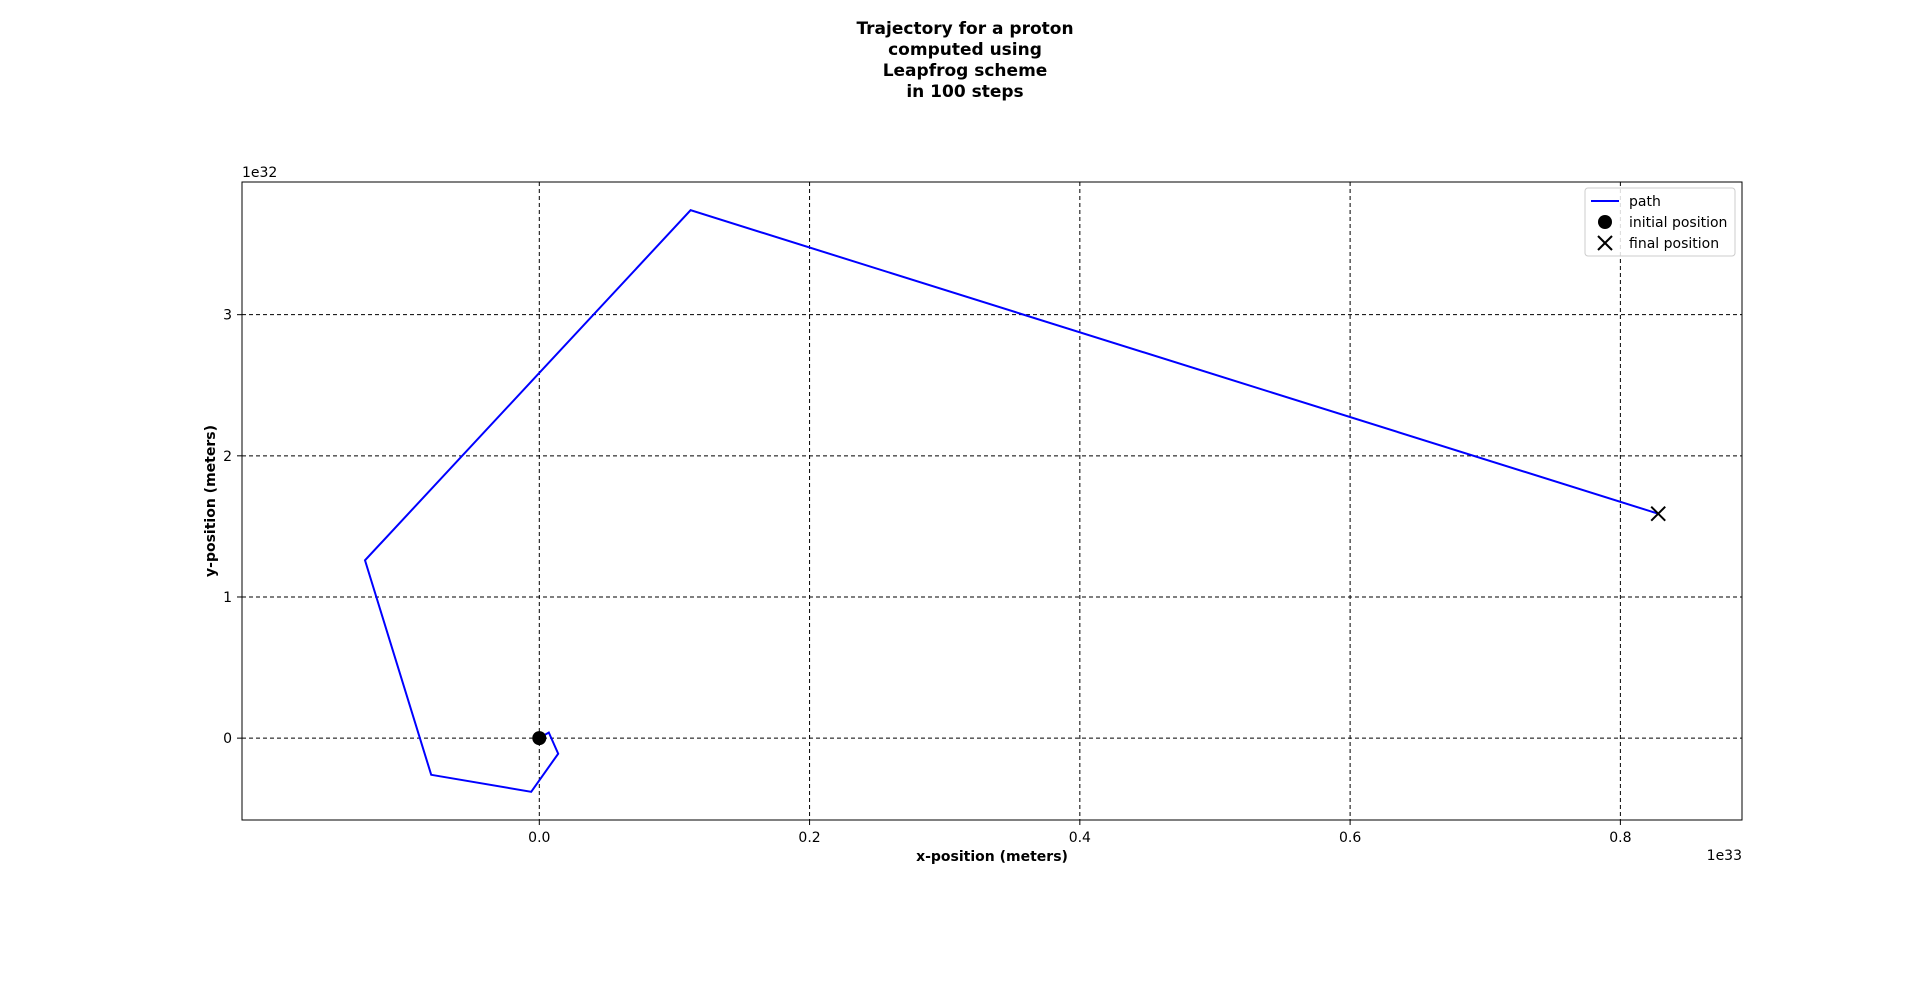 The height and width of the screenshot is (984, 1920). What do you see at coordinates (1080, 838) in the screenshot?
I see `x-tick-label: 0.4` at bounding box center [1080, 838].